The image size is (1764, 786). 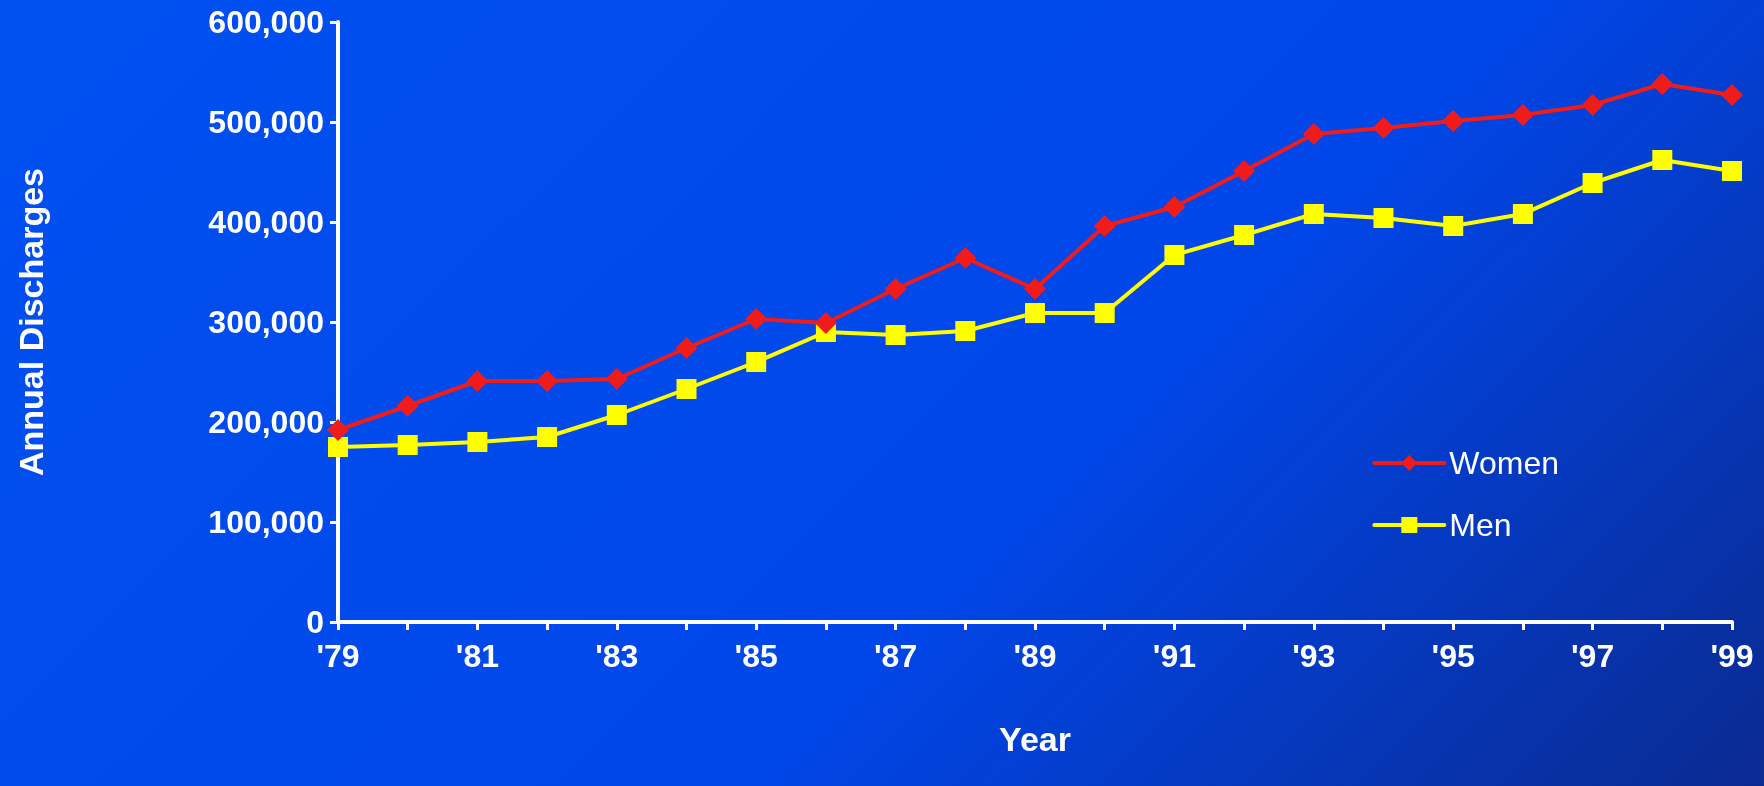 What do you see at coordinates (266, 222) in the screenshot?
I see `y-tick-label: 400,000` at bounding box center [266, 222].